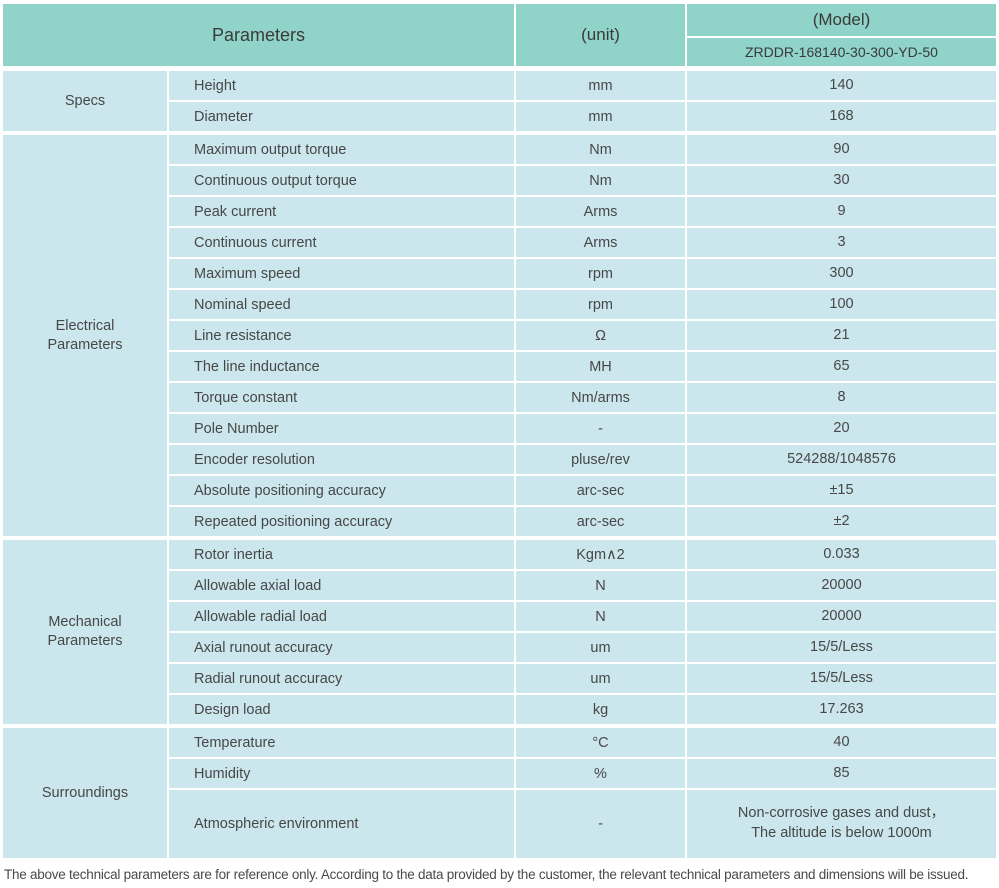 The width and height of the screenshot is (999, 888). What do you see at coordinates (841, 273) in the screenshot?
I see `value-cell: 300` at bounding box center [841, 273].